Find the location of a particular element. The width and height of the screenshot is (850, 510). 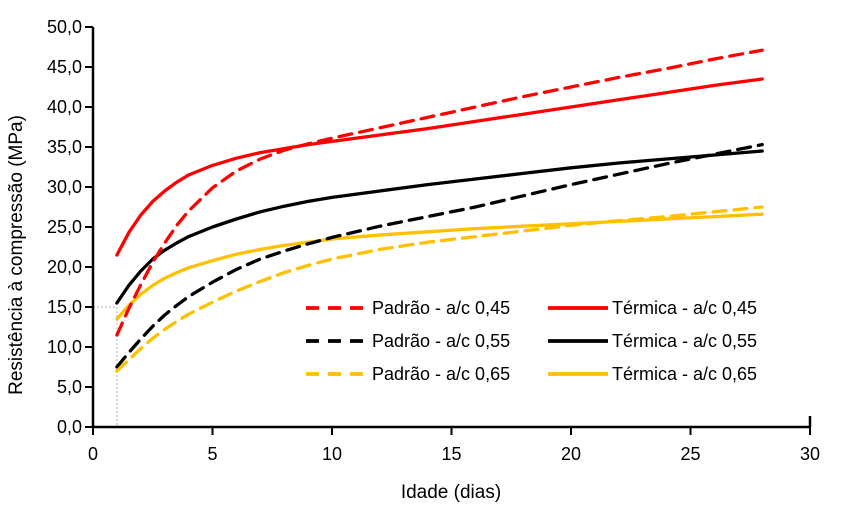

x-tick-label: 20 is located at coordinates (571, 454).